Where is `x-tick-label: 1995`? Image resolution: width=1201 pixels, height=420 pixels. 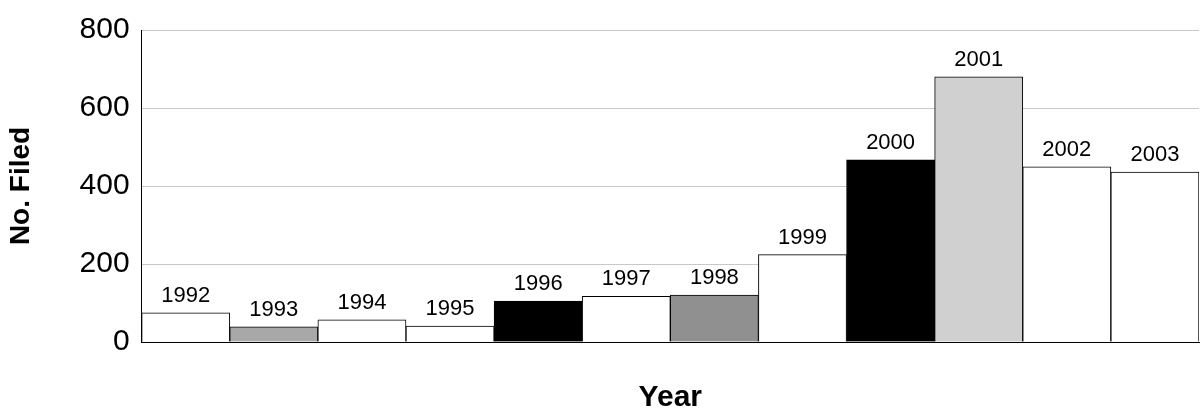
x-tick-label: 1995 is located at coordinates (450, 308).